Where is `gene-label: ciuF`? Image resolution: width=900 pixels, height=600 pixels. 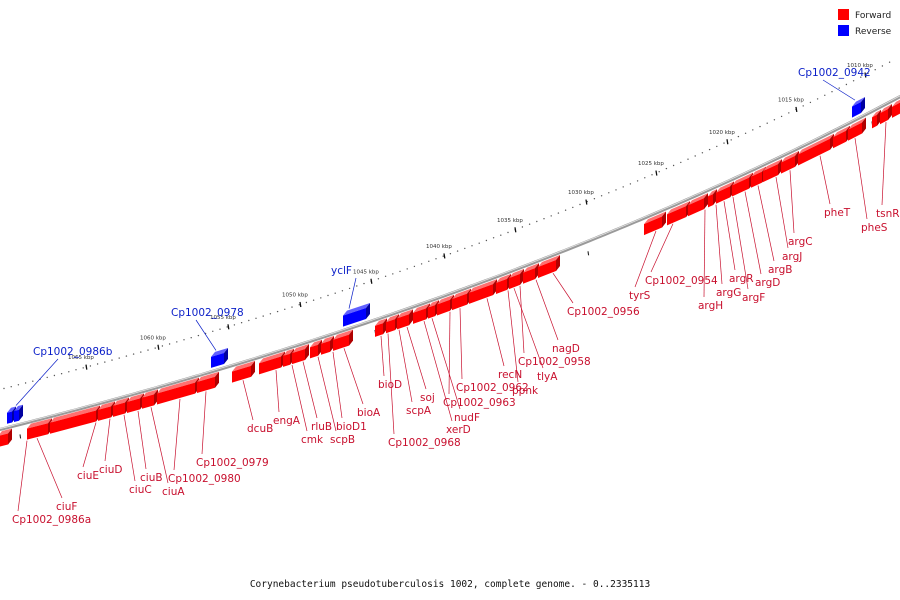
gene-label: ciuF is located at coordinates (66, 507).